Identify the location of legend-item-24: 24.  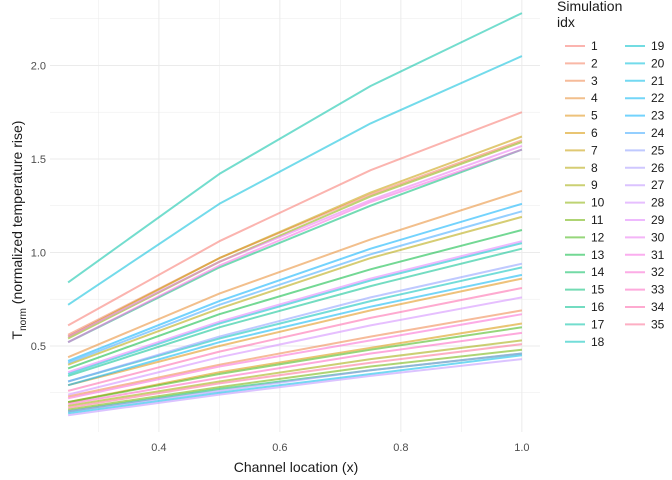
(645, 133).